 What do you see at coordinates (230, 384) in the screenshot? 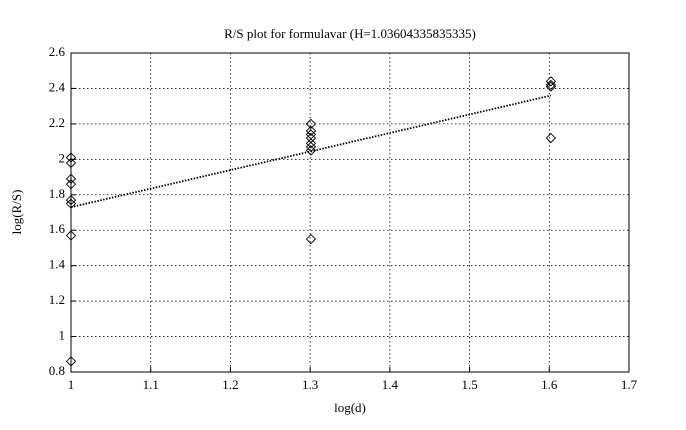
I see `x-tick-label: 1.2` at bounding box center [230, 384].